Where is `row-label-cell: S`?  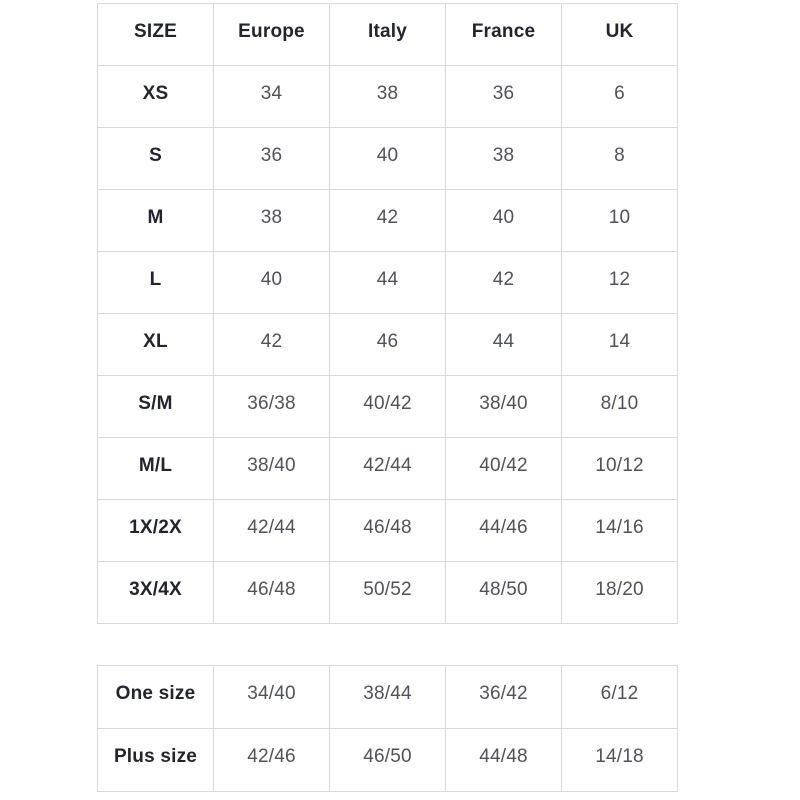 row-label-cell: S is located at coordinates (155, 158).